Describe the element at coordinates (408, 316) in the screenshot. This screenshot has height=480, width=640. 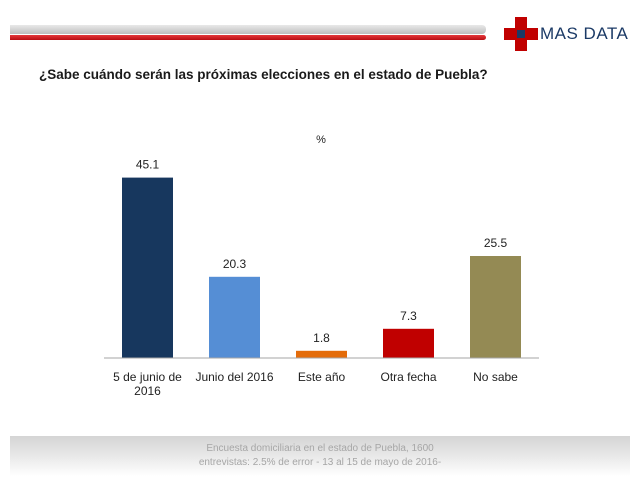
I see `data-label-3: 7.3` at that location.